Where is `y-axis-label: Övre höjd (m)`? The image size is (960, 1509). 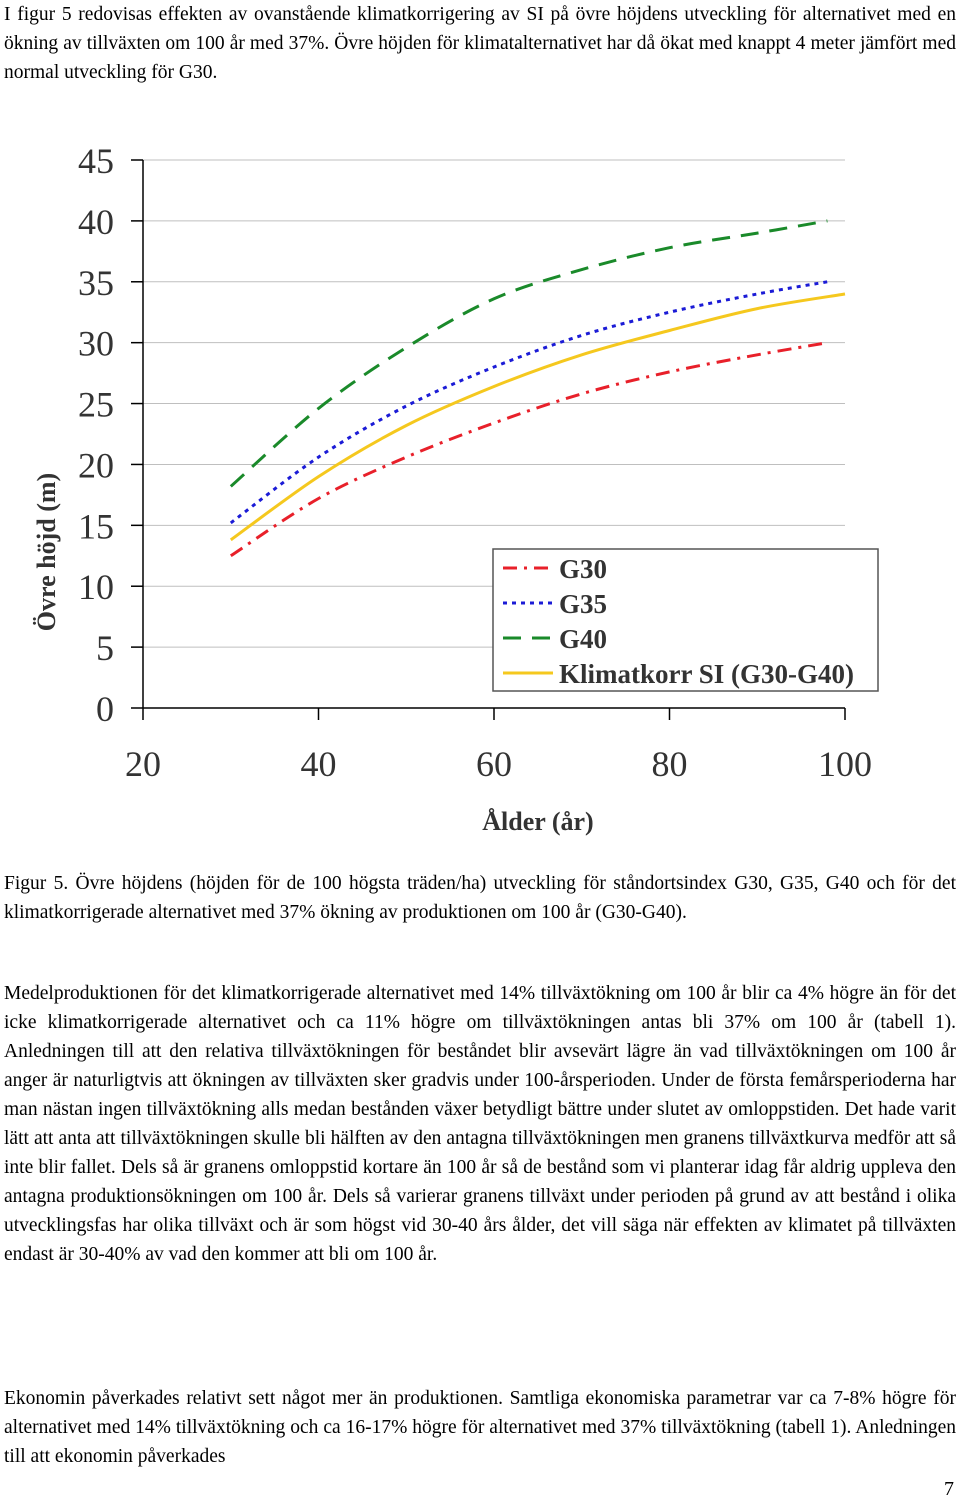
y-axis-label: Övre höjd (m) is located at coordinates (46, 552).